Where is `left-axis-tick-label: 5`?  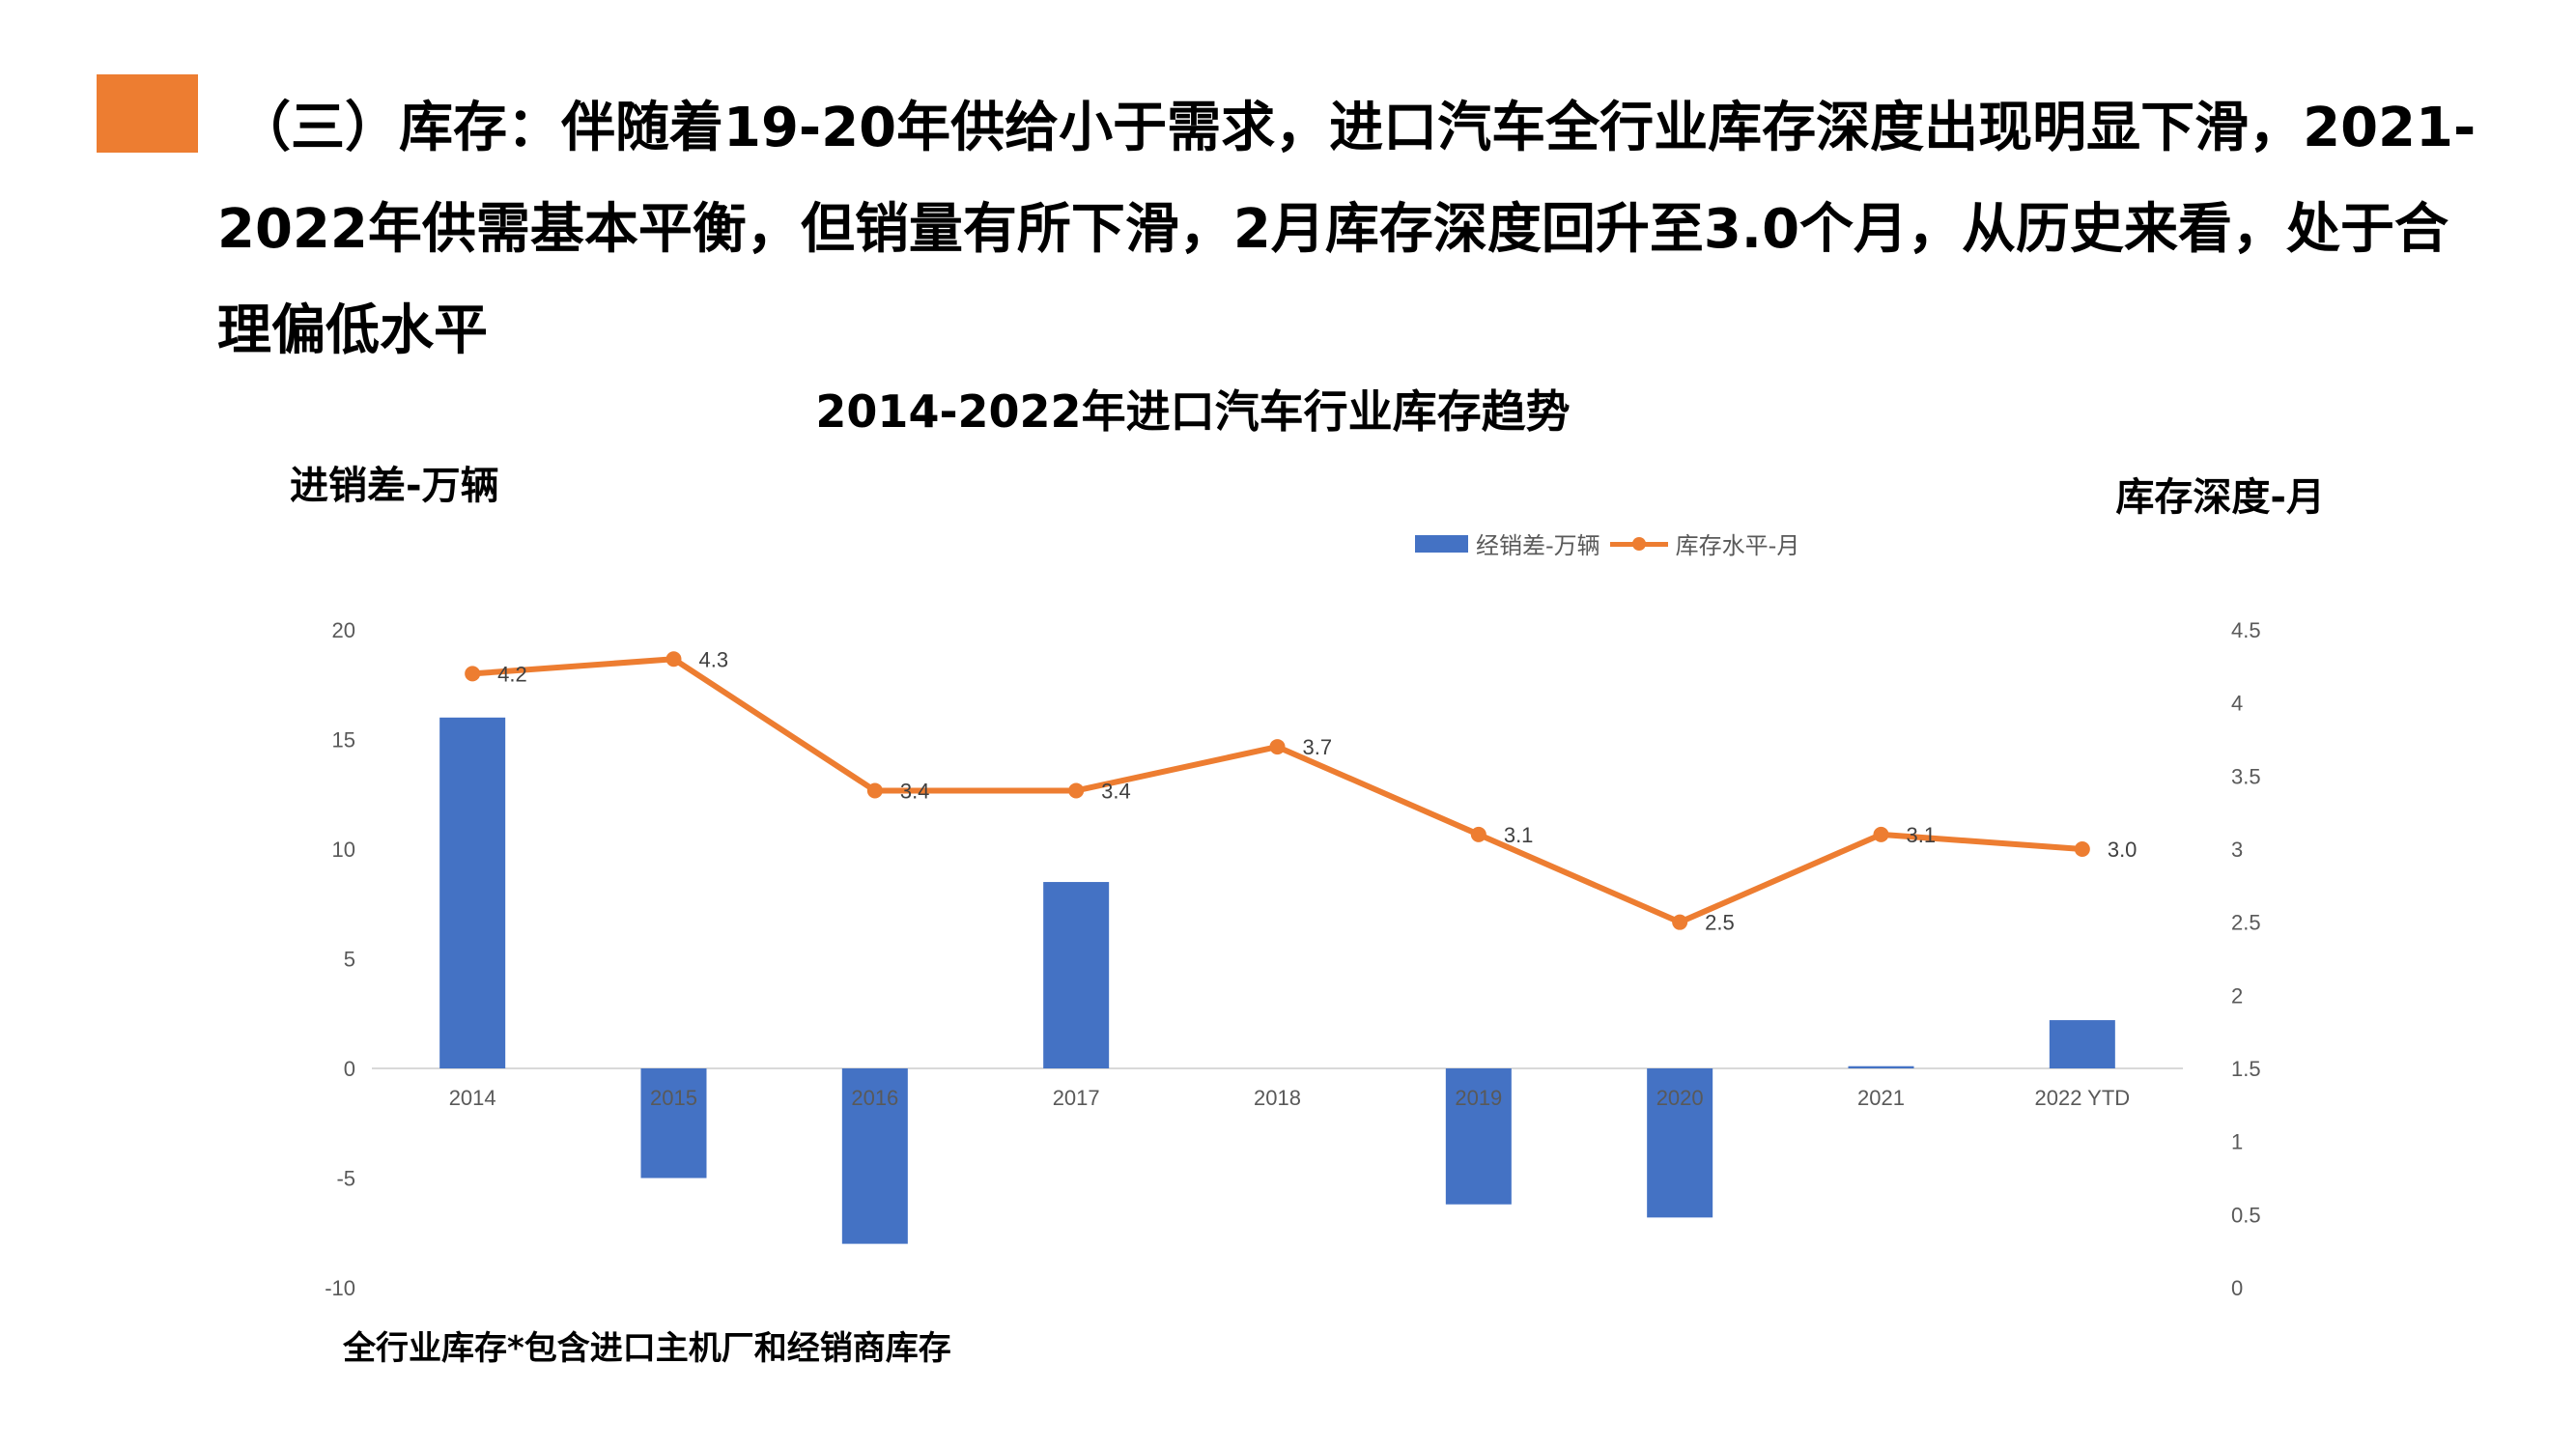 left-axis-tick-label: 5 is located at coordinates (349, 960).